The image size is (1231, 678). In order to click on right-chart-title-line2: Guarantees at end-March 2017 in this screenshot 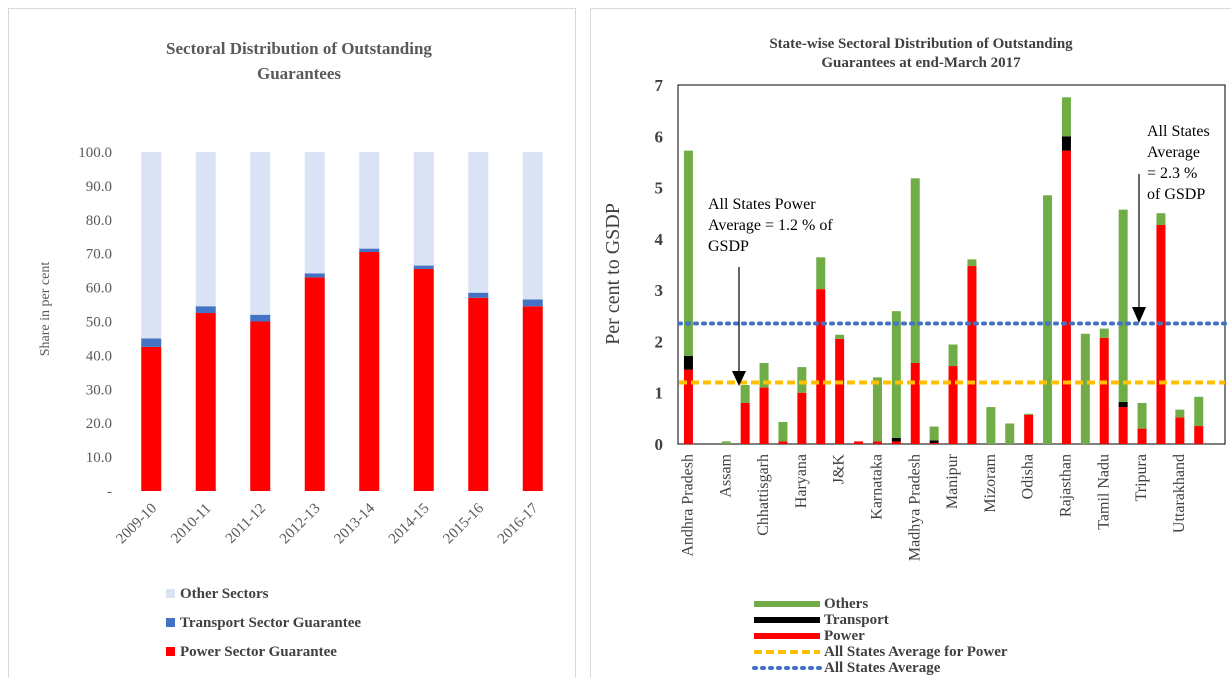, I will do `click(921, 63)`.